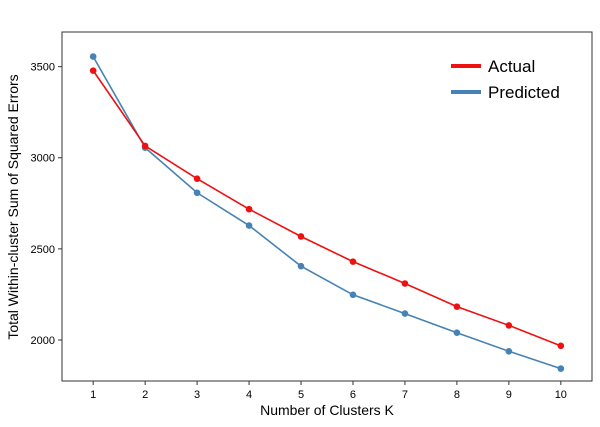  Describe the element at coordinates (43, 250) in the screenshot. I see `y-tick-label: 2500` at that location.